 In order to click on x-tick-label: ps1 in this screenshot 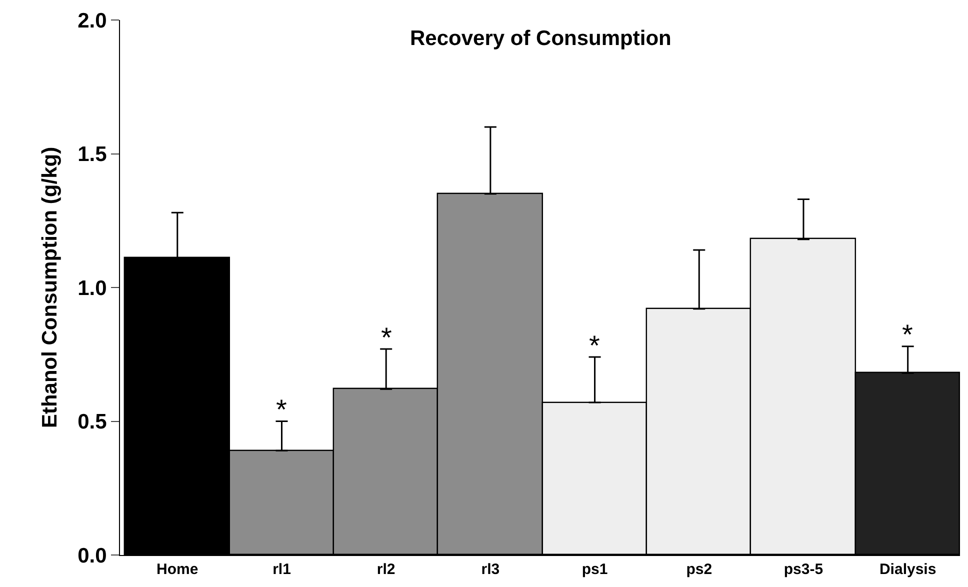, I will do `click(595, 569)`.